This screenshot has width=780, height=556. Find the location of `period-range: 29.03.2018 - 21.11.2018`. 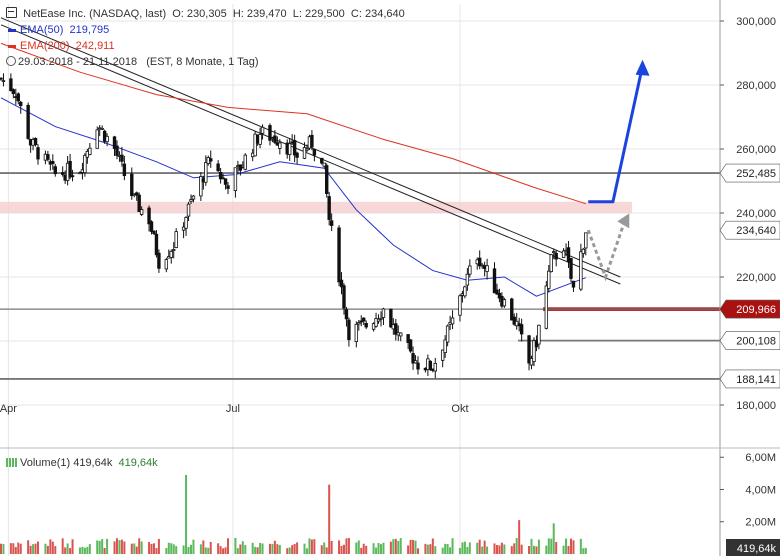

period-range: 29.03.2018 - 21.11.2018 is located at coordinates (78, 62).